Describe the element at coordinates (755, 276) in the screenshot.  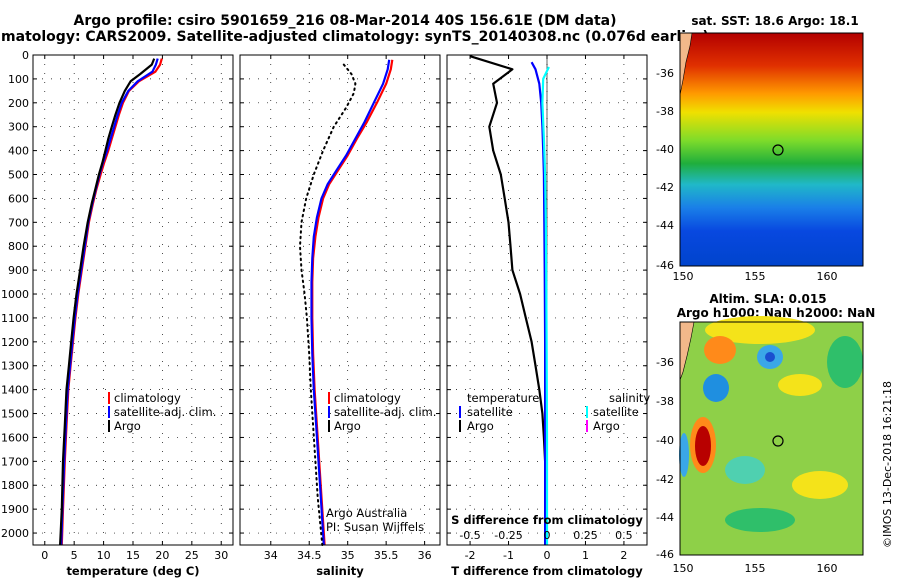
I see `sst-xtick: 155` at that location.